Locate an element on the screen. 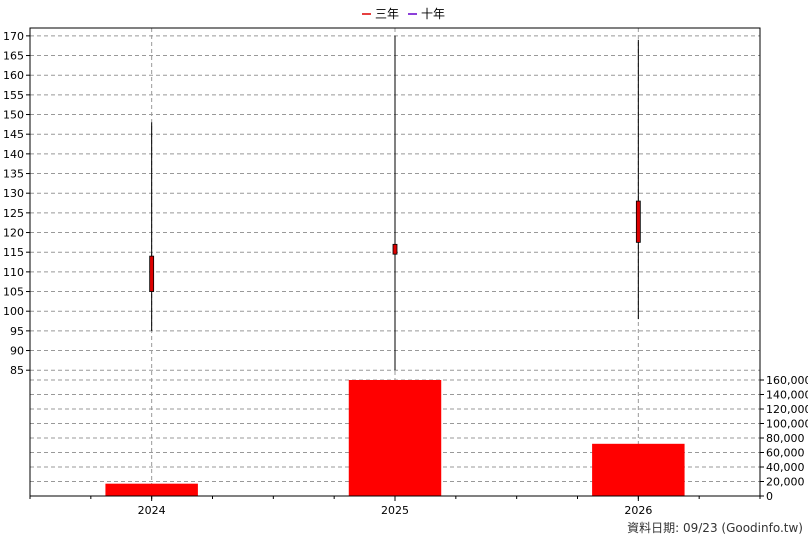 Image resolution: width=808 pixels, height=540 pixels. volume-tick-label: 0 is located at coordinates (769, 496).